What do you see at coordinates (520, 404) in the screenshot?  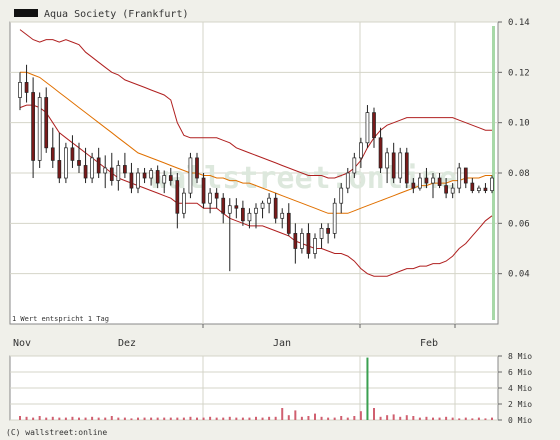 I see `volume-tick-label: 2 Mio` at bounding box center [520, 404].